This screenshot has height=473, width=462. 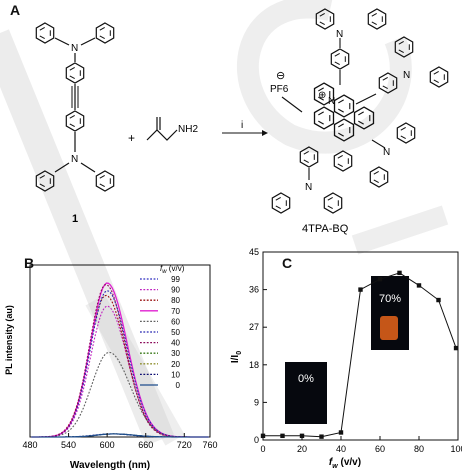 I want to click on chart-b-legend-label-70: 70, so click(x=175, y=311).